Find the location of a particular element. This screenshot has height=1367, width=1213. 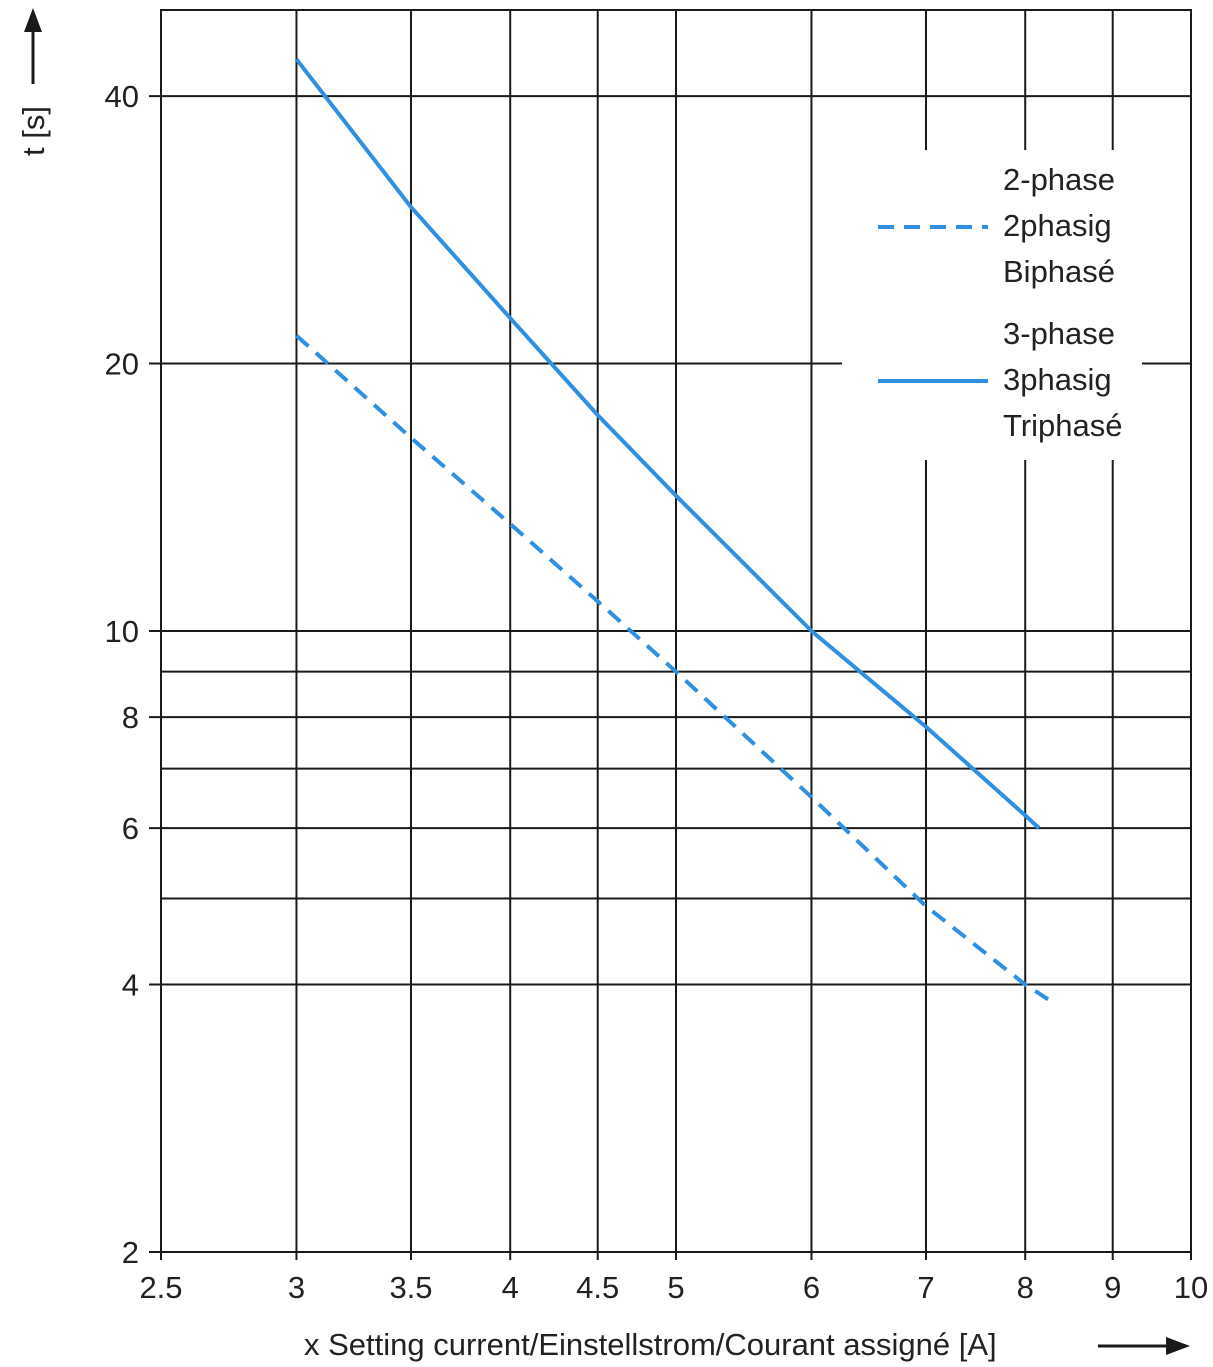

y-tick-label: 20 is located at coordinates (122, 364).